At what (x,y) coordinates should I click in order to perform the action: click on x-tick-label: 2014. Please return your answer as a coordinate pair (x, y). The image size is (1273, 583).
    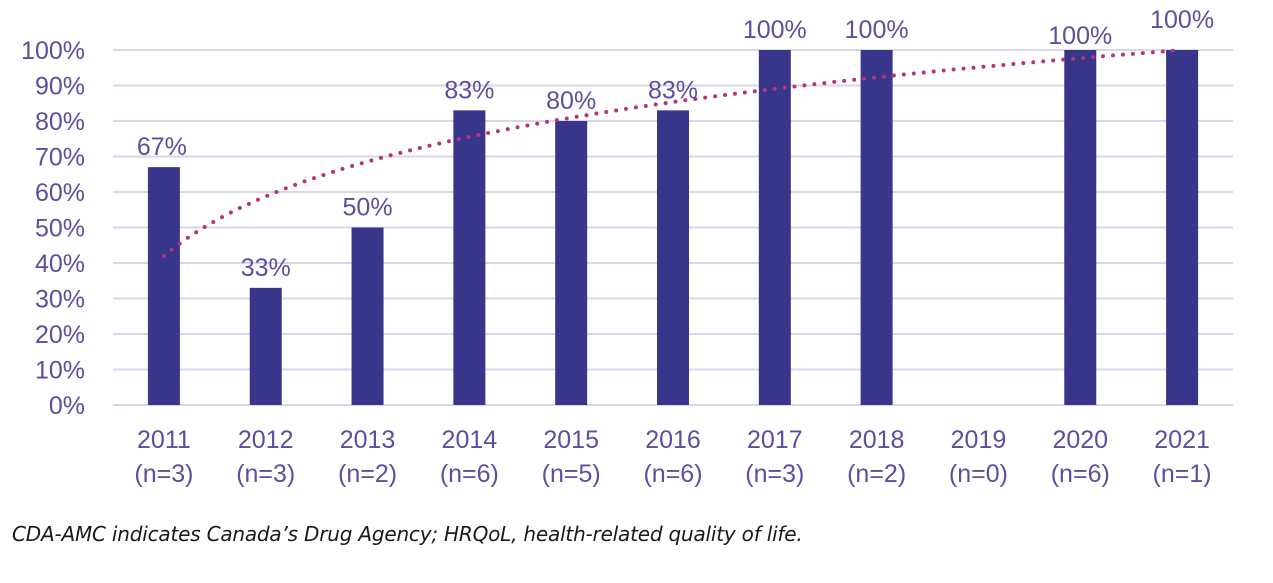
    Looking at the image, I should click on (470, 440).